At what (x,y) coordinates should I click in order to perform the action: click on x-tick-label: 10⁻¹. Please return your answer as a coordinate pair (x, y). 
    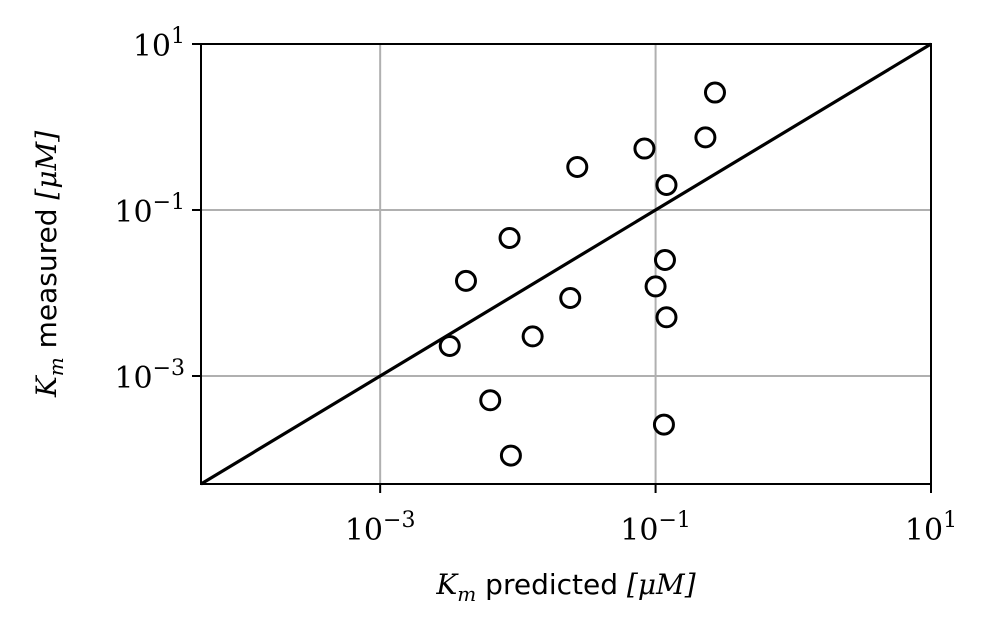
    Looking at the image, I should click on (655, 528).